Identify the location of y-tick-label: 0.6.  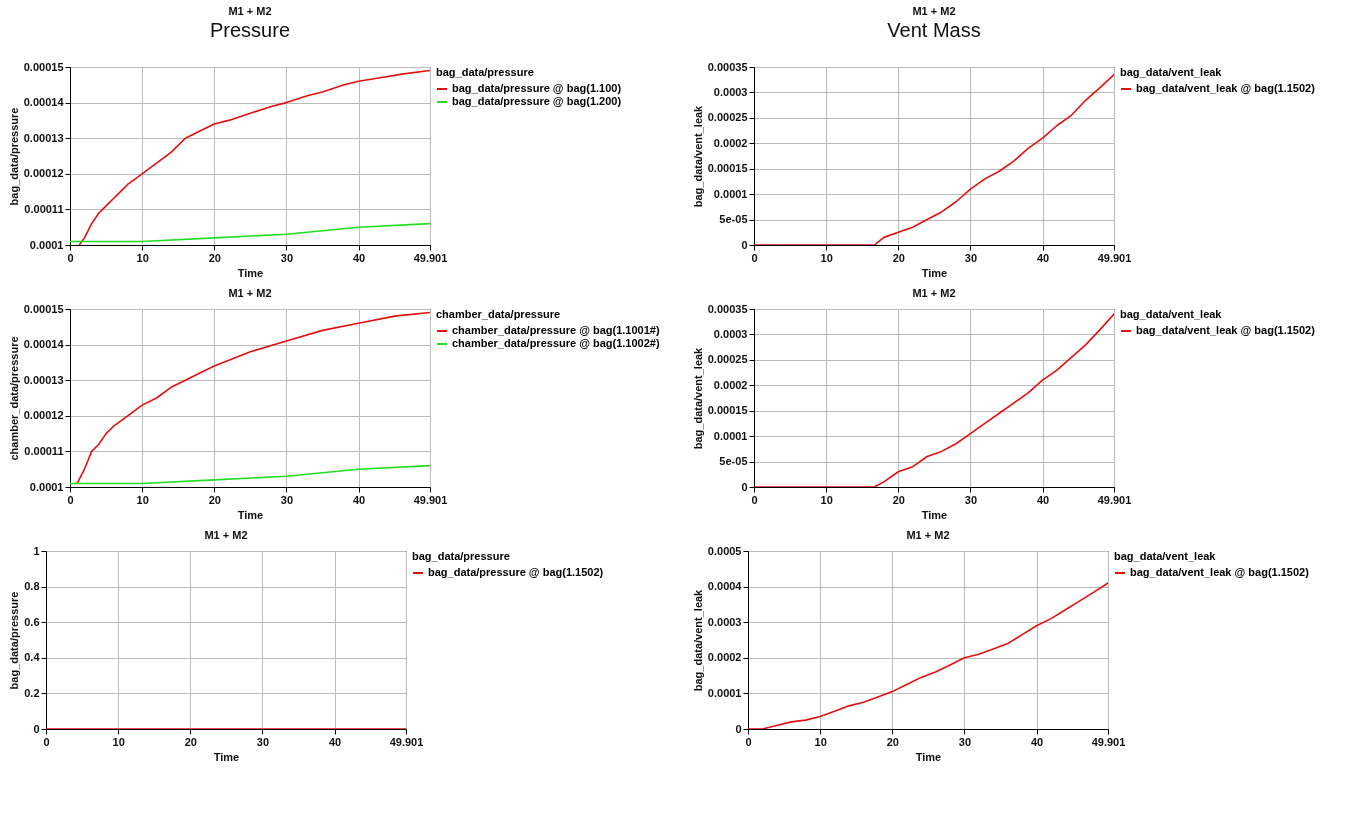
(32, 621).